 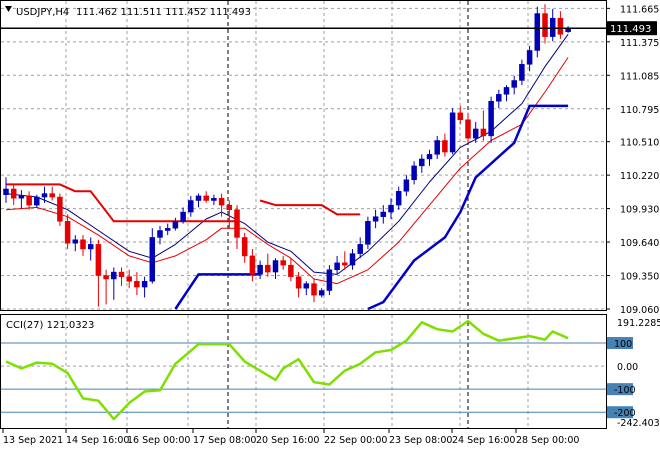 What do you see at coordinates (158, 440) in the screenshot?
I see `time-tick-label: 16 Sep 00:00` at bounding box center [158, 440].